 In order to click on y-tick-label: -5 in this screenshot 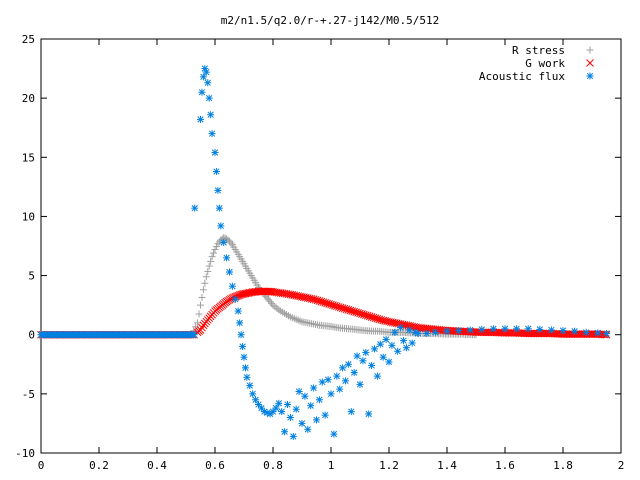, I will do `click(28, 394)`.